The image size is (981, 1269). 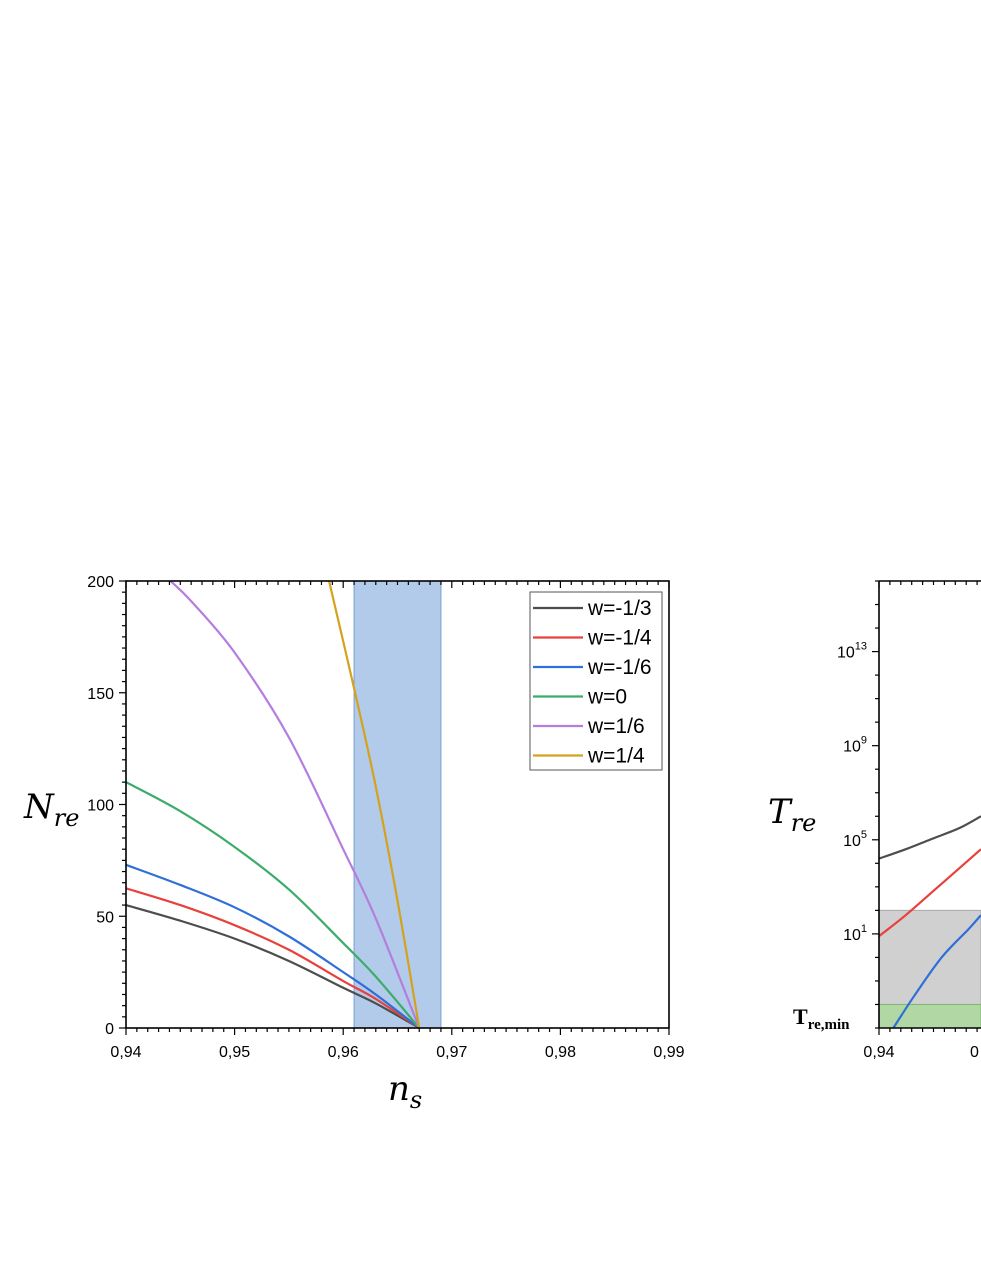 I want to click on legend-label: w=-1/3, so click(x=619, y=608).